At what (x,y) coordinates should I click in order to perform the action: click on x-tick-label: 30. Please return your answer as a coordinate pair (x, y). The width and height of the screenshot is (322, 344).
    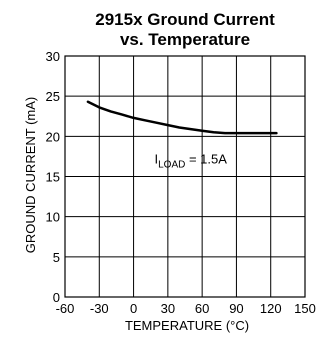
    Looking at the image, I should click on (168, 308).